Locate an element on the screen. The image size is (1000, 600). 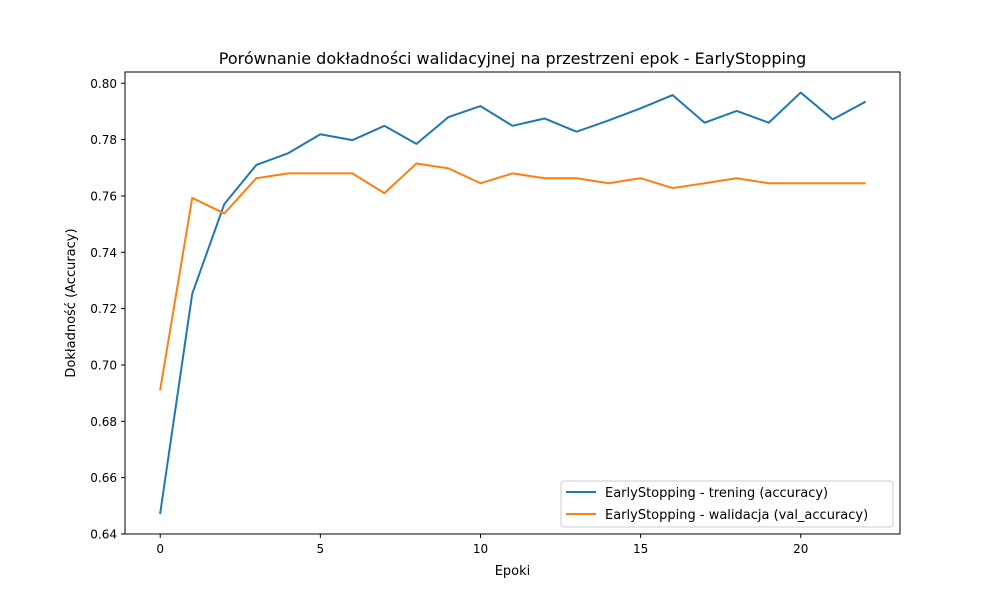
x-axis: 0 5 10 15 20 is located at coordinates (482, 545).